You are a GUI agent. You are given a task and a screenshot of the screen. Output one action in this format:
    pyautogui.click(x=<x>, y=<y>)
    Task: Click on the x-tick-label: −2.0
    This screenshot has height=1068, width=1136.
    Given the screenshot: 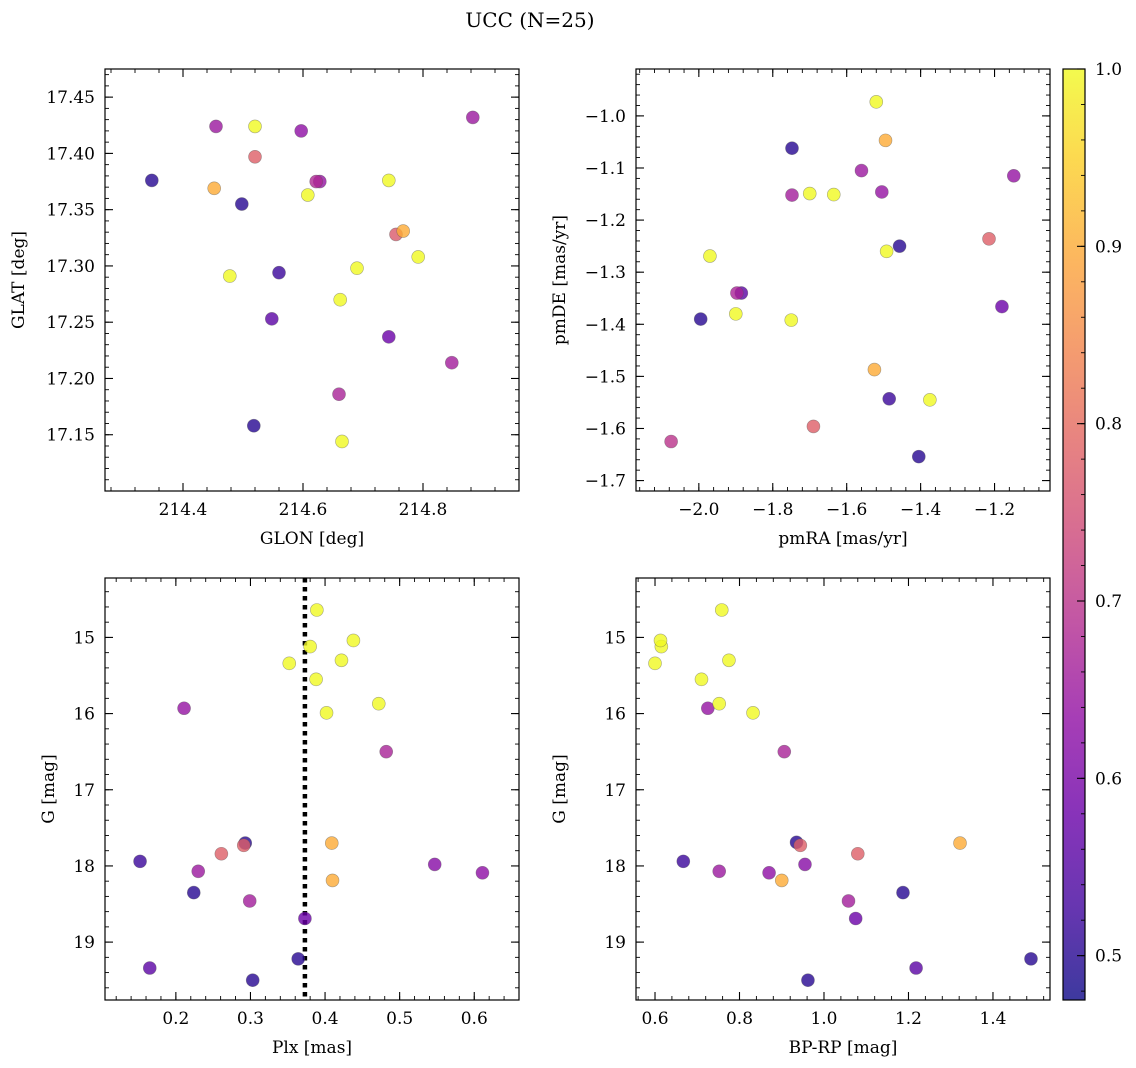 What is the action you would take?
    pyautogui.click(x=698, y=510)
    